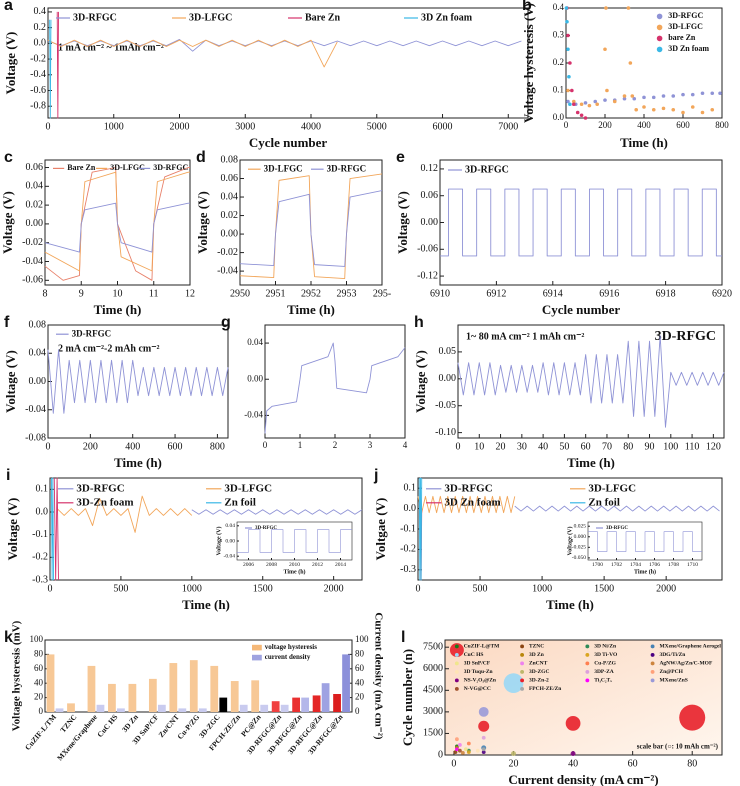 This screenshot has width=740, height=786. What do you see at coordinates (678, 747) in the screenshot?
I see `annotation: scale bar (○: 10 mAh cm⁻²)` at bounding box center [678, 747].